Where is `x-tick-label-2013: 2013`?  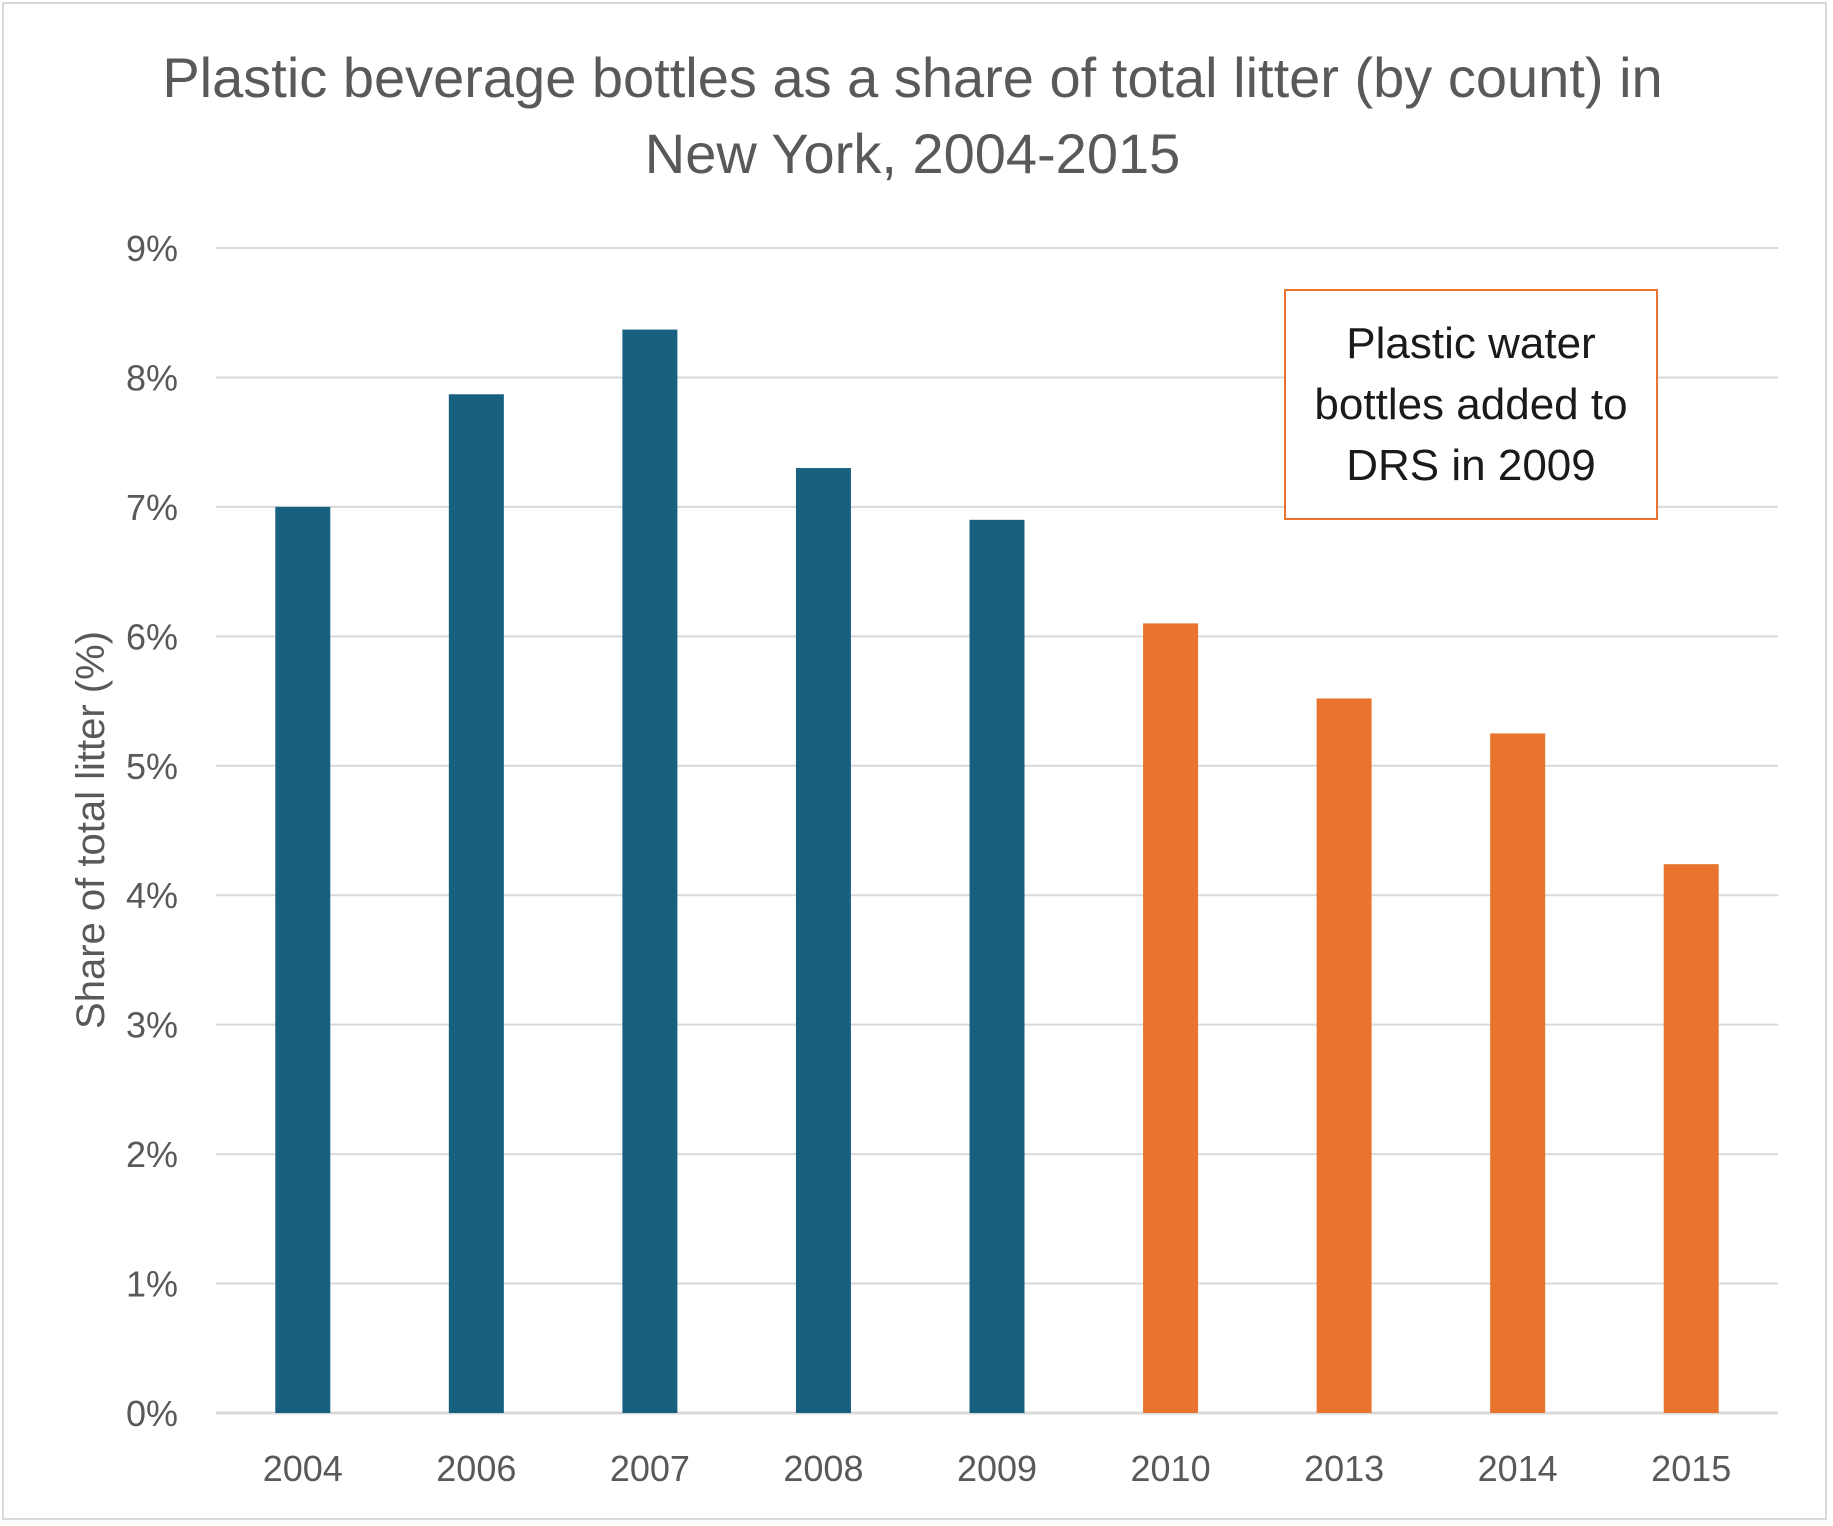 x-tick-label-2013: 2013 is located at coordinates (1344, 1468).